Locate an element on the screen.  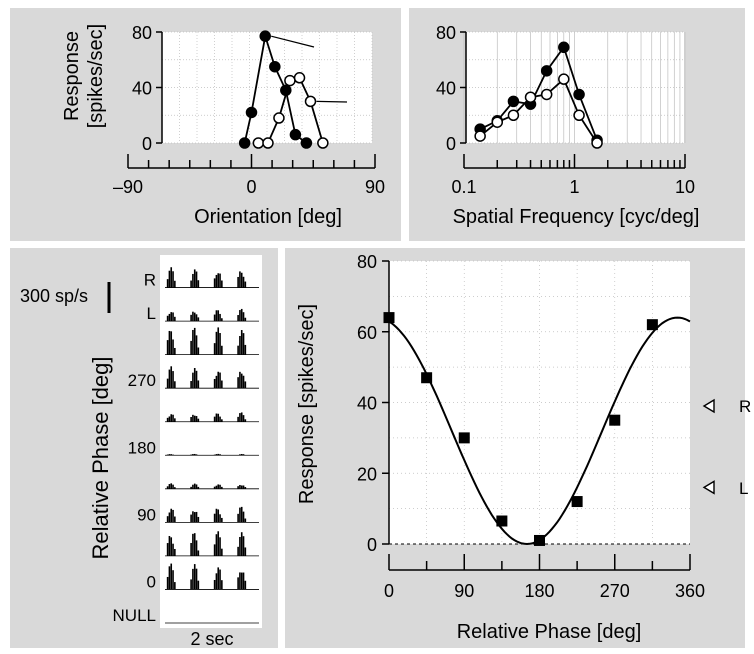
psth-ylabel: Relative Phase [deg] is located at coordinates (100, 457).